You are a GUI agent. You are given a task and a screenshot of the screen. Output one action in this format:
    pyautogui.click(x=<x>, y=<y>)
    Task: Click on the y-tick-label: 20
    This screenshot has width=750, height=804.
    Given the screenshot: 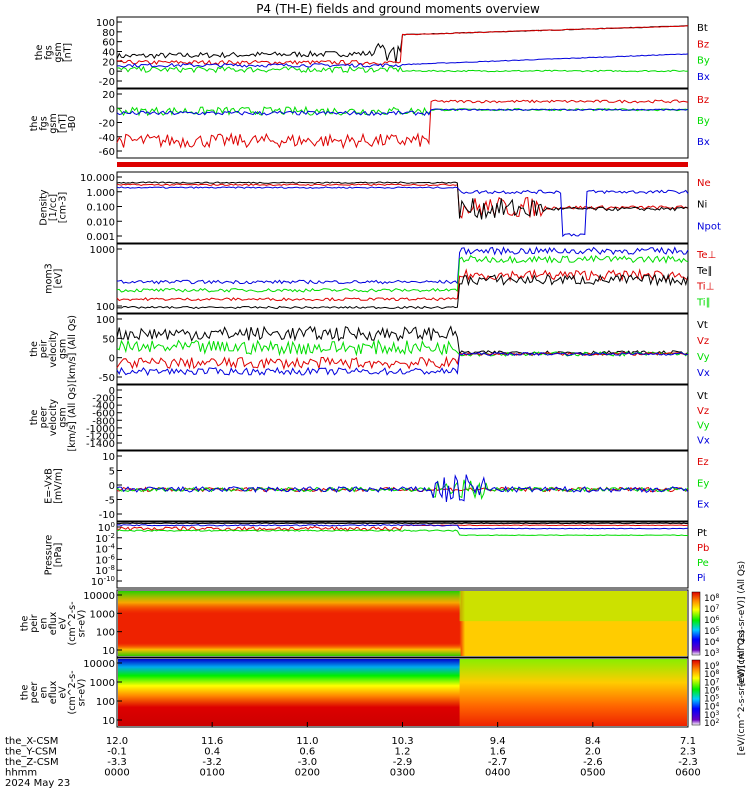 What is the action you would take?
    pyautogui.click(x=108, y=62)
    